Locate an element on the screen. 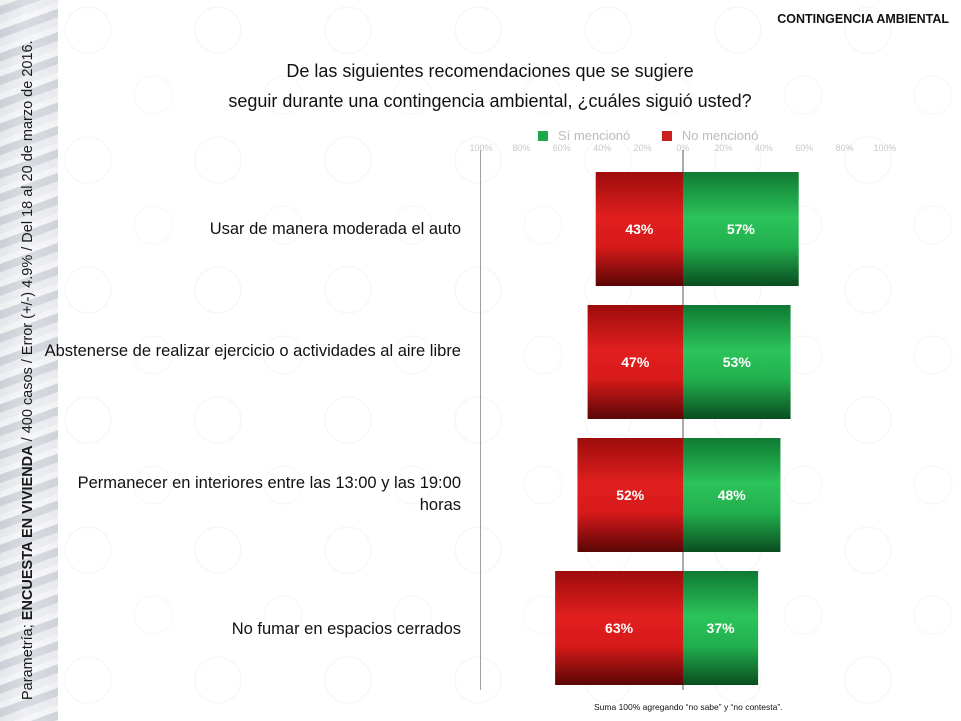  legend-swatch-green is located at coordinates (543, 135).